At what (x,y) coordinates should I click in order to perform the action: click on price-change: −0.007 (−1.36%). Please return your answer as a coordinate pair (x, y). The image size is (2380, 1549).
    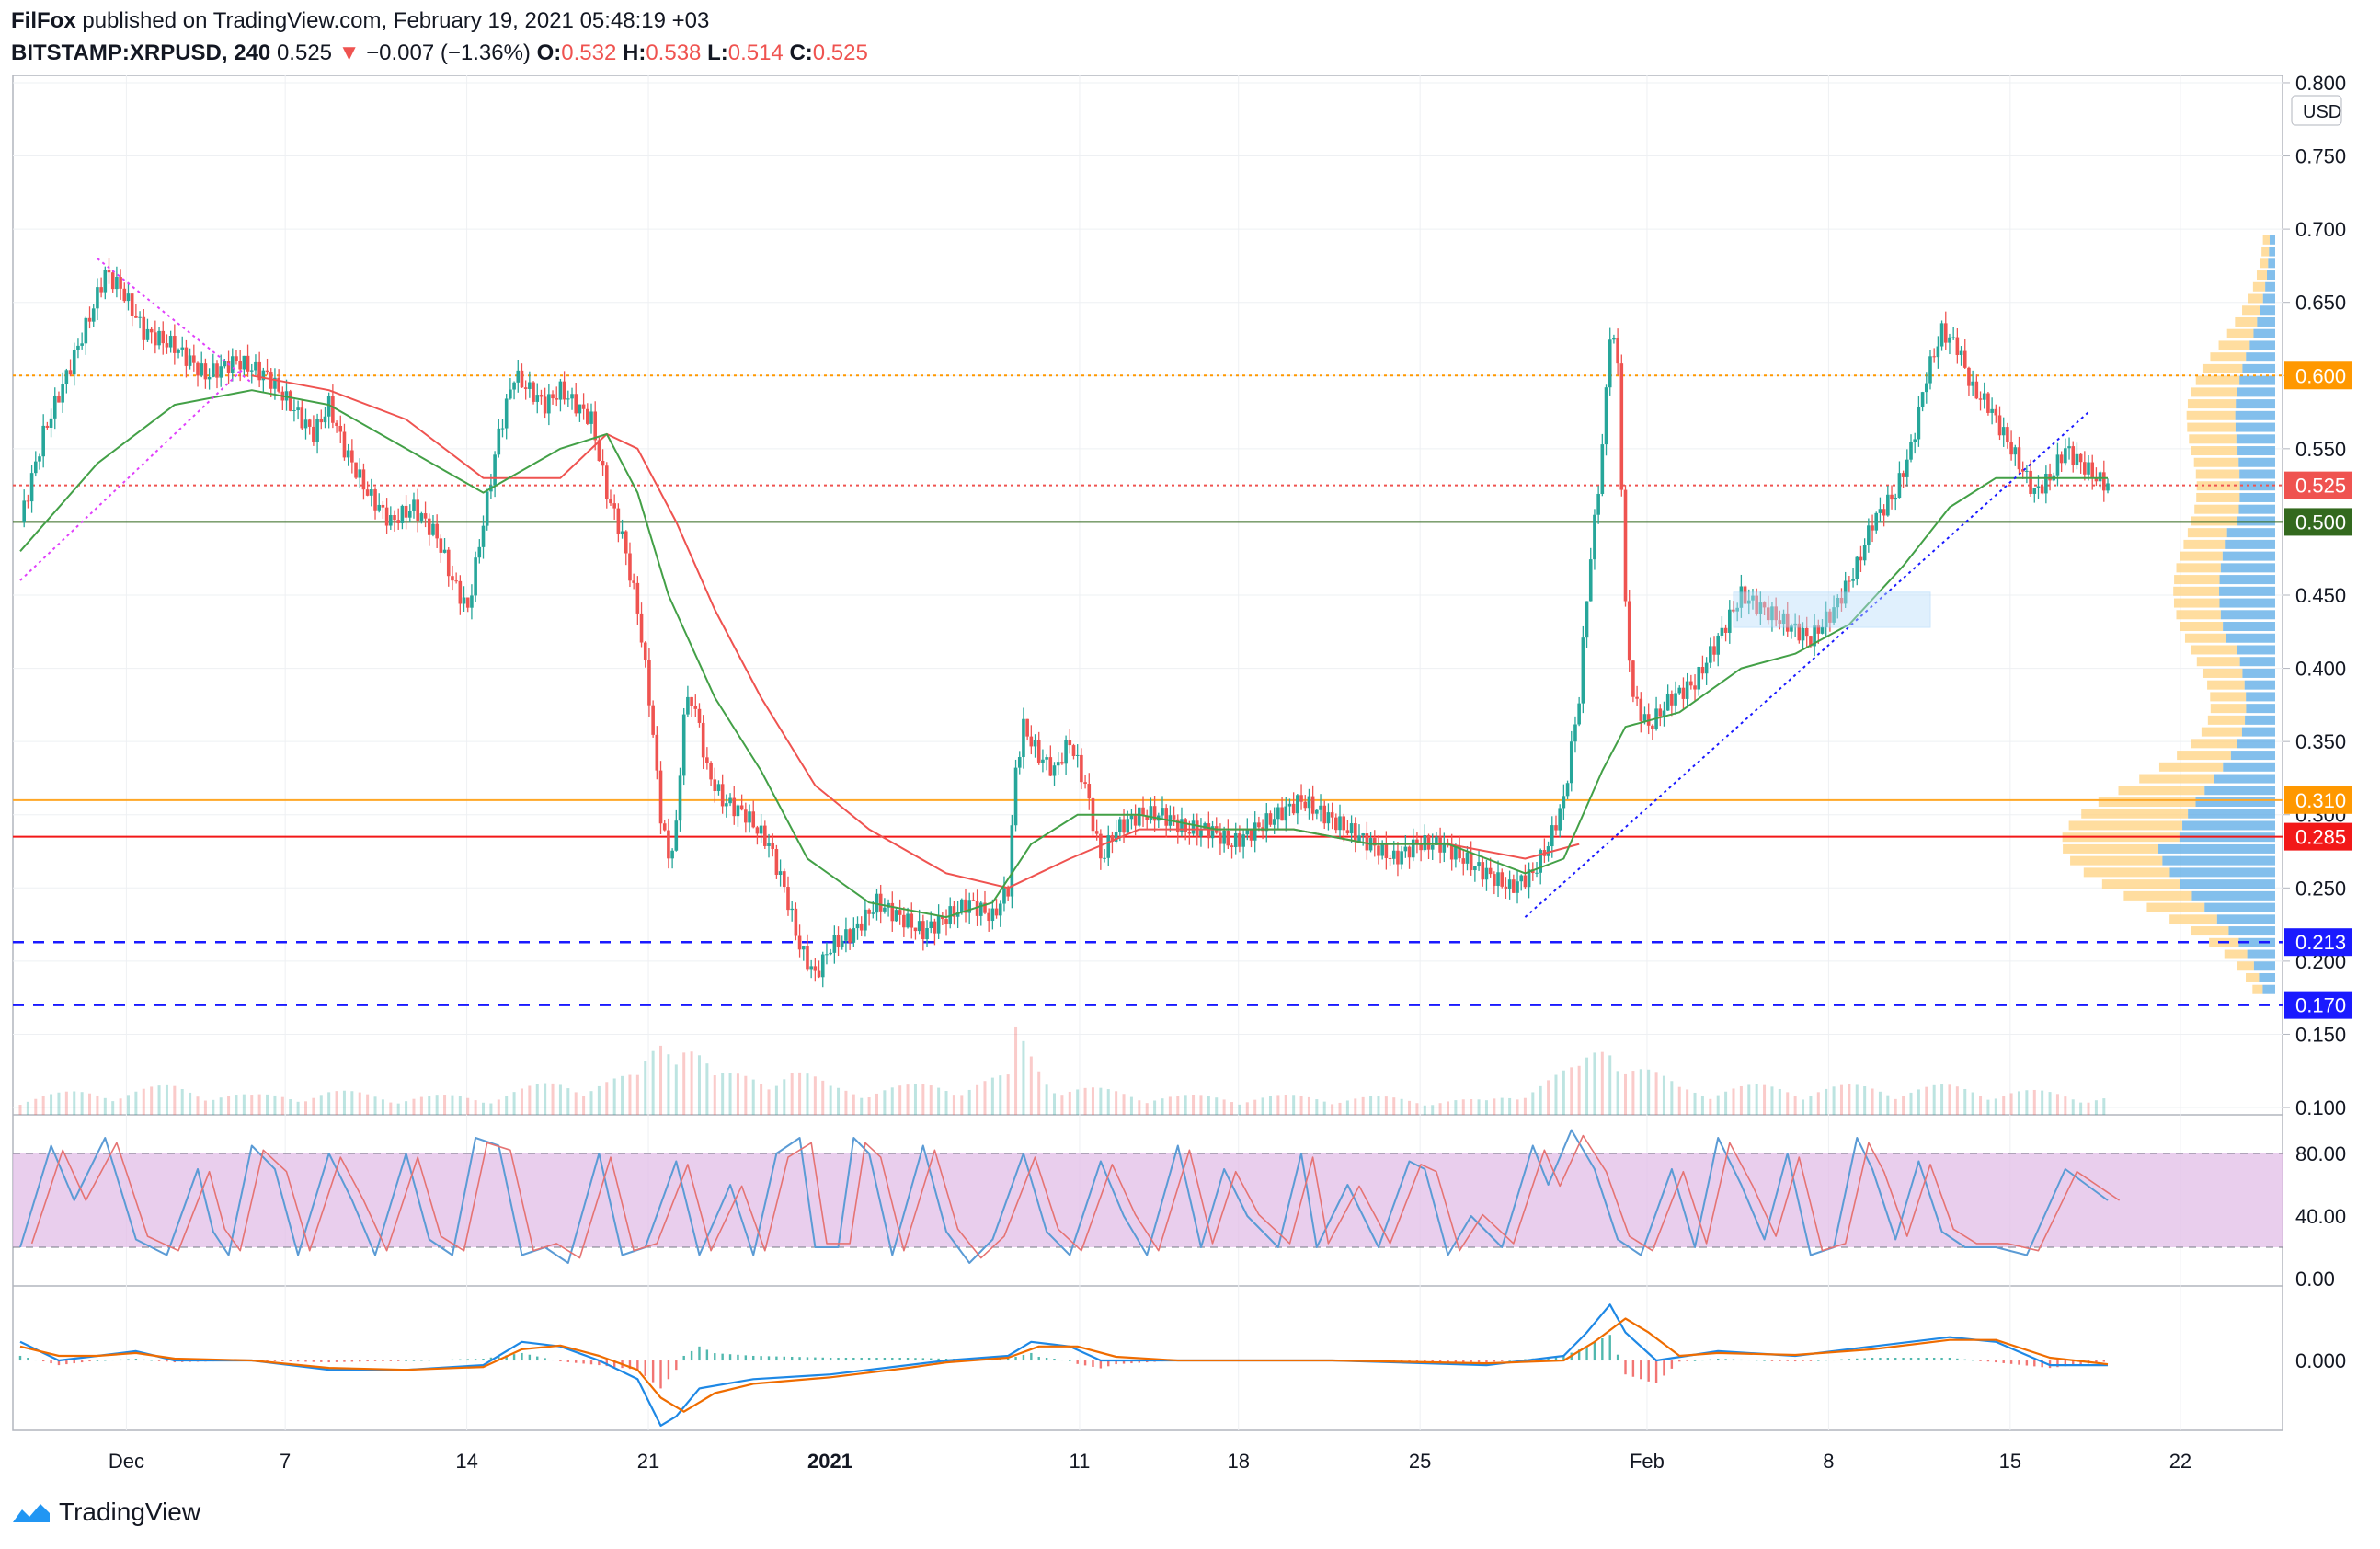
    Looking at the image, I should click on (448, 53).